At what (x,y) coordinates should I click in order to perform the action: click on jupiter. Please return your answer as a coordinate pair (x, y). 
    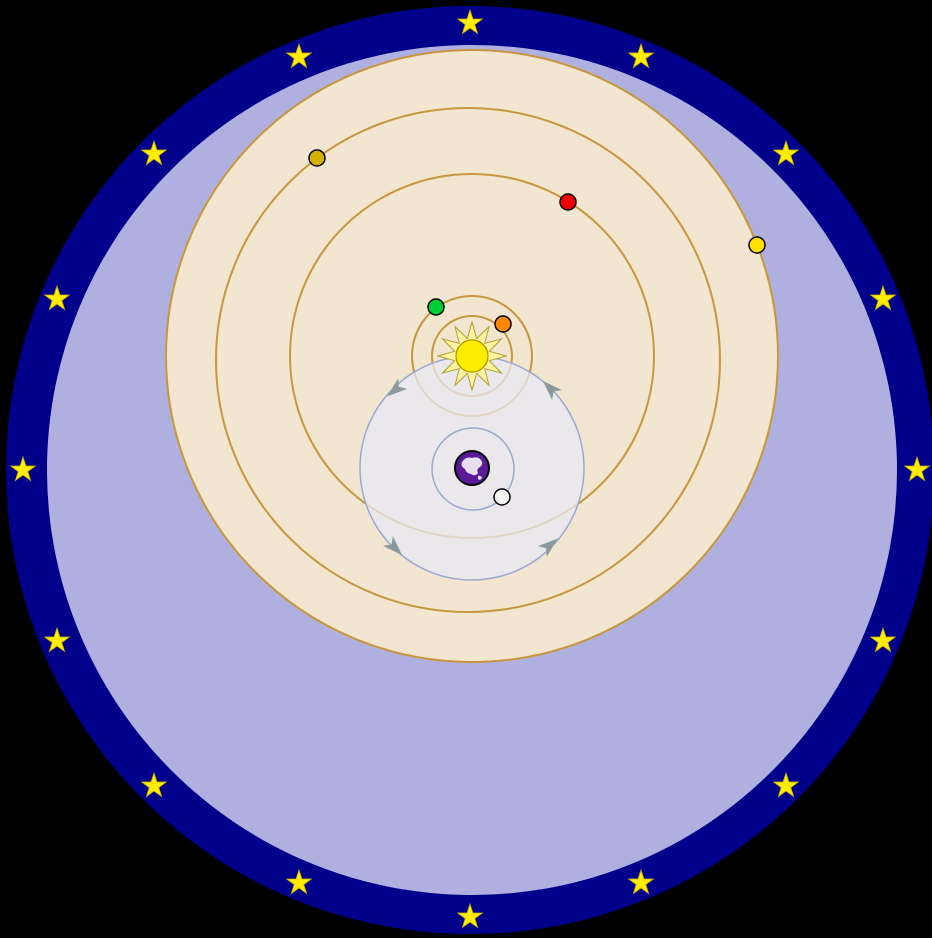
    Looking at the image, I should click on (757, 245).